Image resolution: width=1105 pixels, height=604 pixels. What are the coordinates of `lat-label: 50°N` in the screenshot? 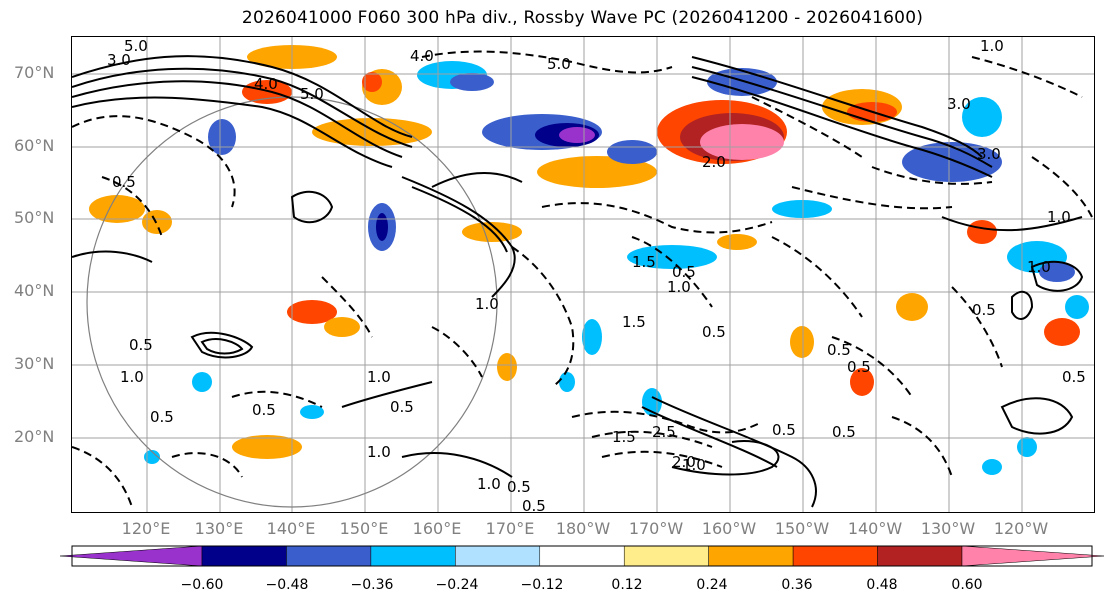 It's located at (34, 217).